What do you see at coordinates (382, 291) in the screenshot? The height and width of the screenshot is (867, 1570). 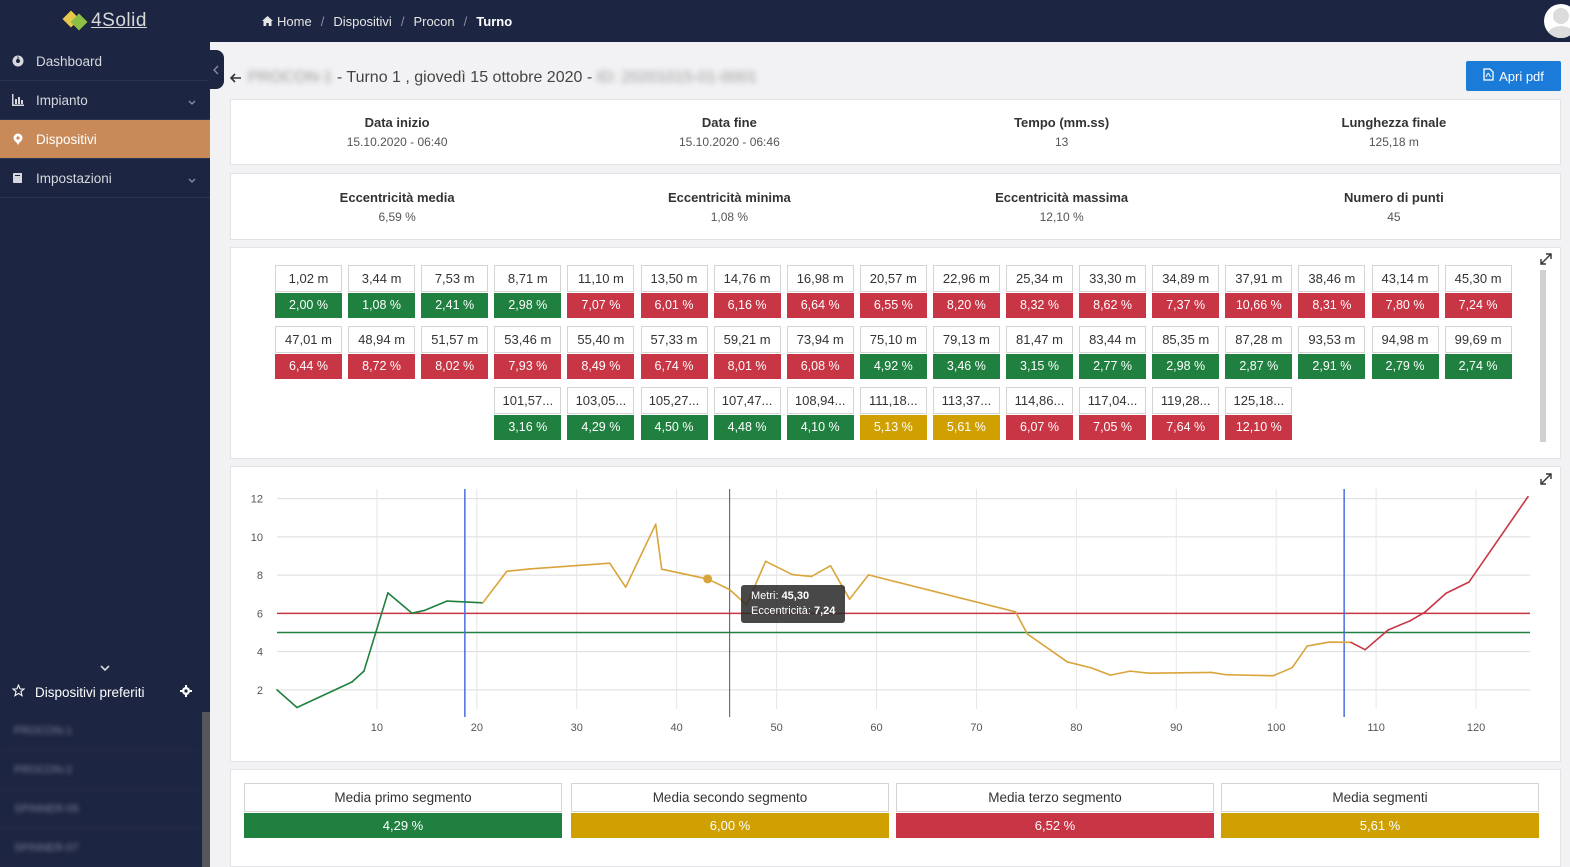 I see `point-cell: 3,44 m 1,08 %` at bounding box center [382, 291].